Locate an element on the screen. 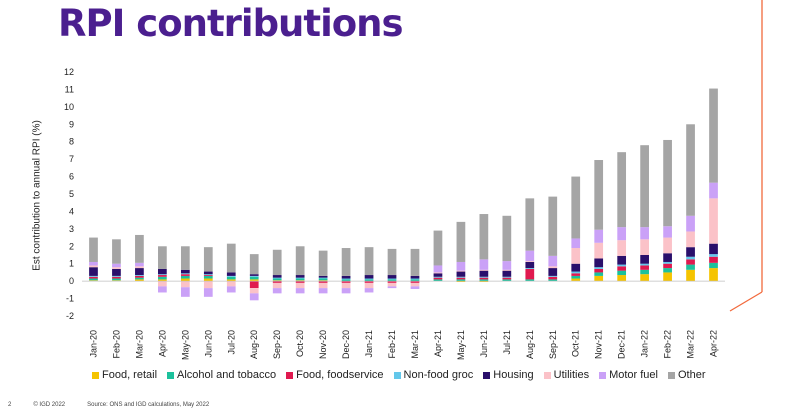 This screenshot has width=800, height=416. legend-label: Motor fuel is located at coordinates (633, 375).